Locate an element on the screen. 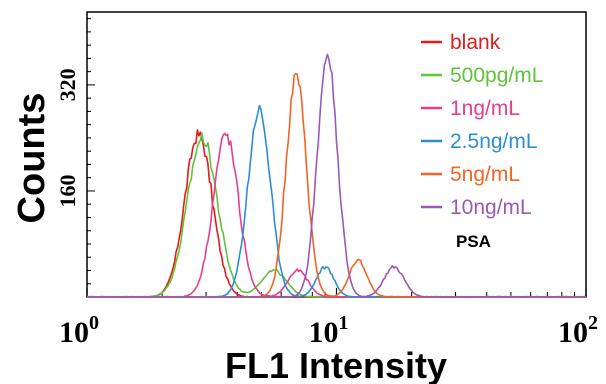  legend-label-1: 500pg/mL is located at coordinates (496, 75).